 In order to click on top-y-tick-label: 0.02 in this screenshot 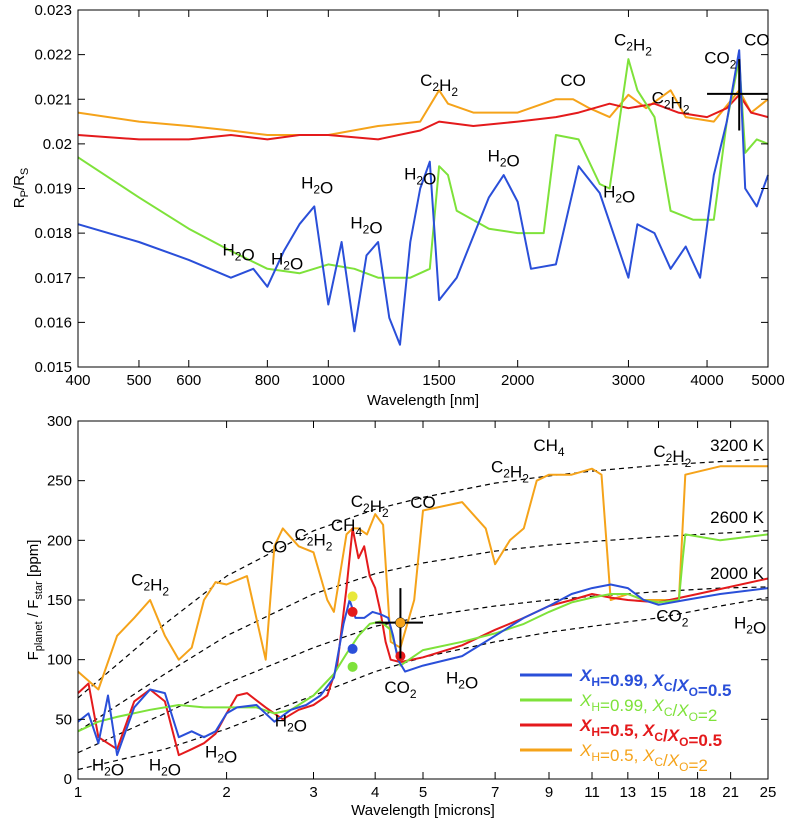, I will do `click(57, 144)`.